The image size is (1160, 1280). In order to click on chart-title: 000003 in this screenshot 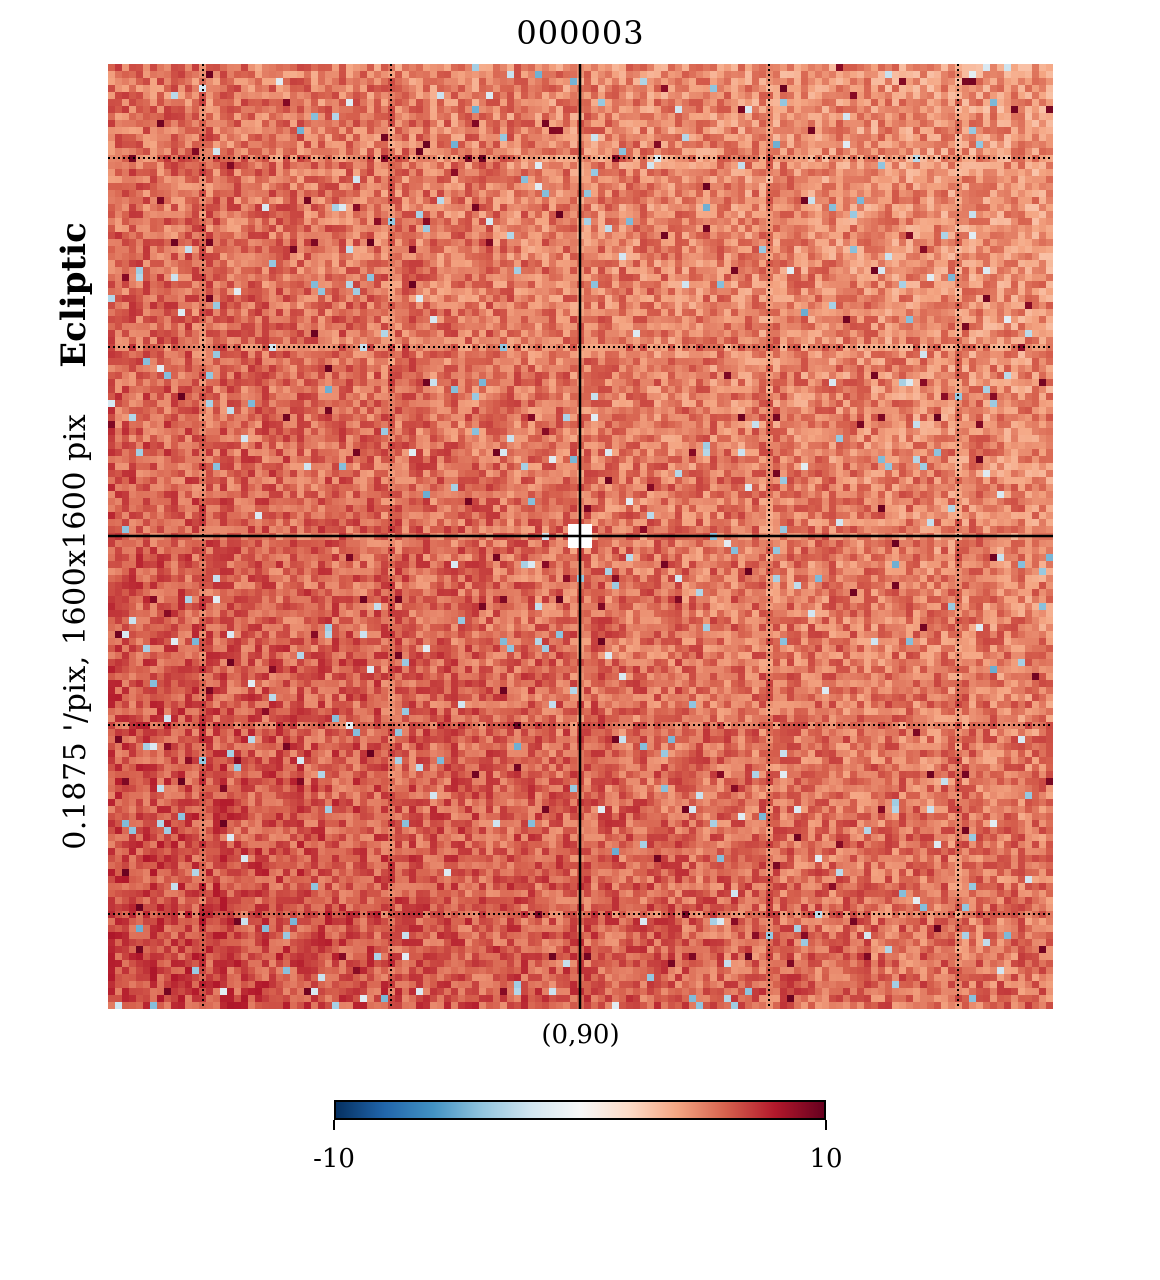, I will do `click(580, 33)`.